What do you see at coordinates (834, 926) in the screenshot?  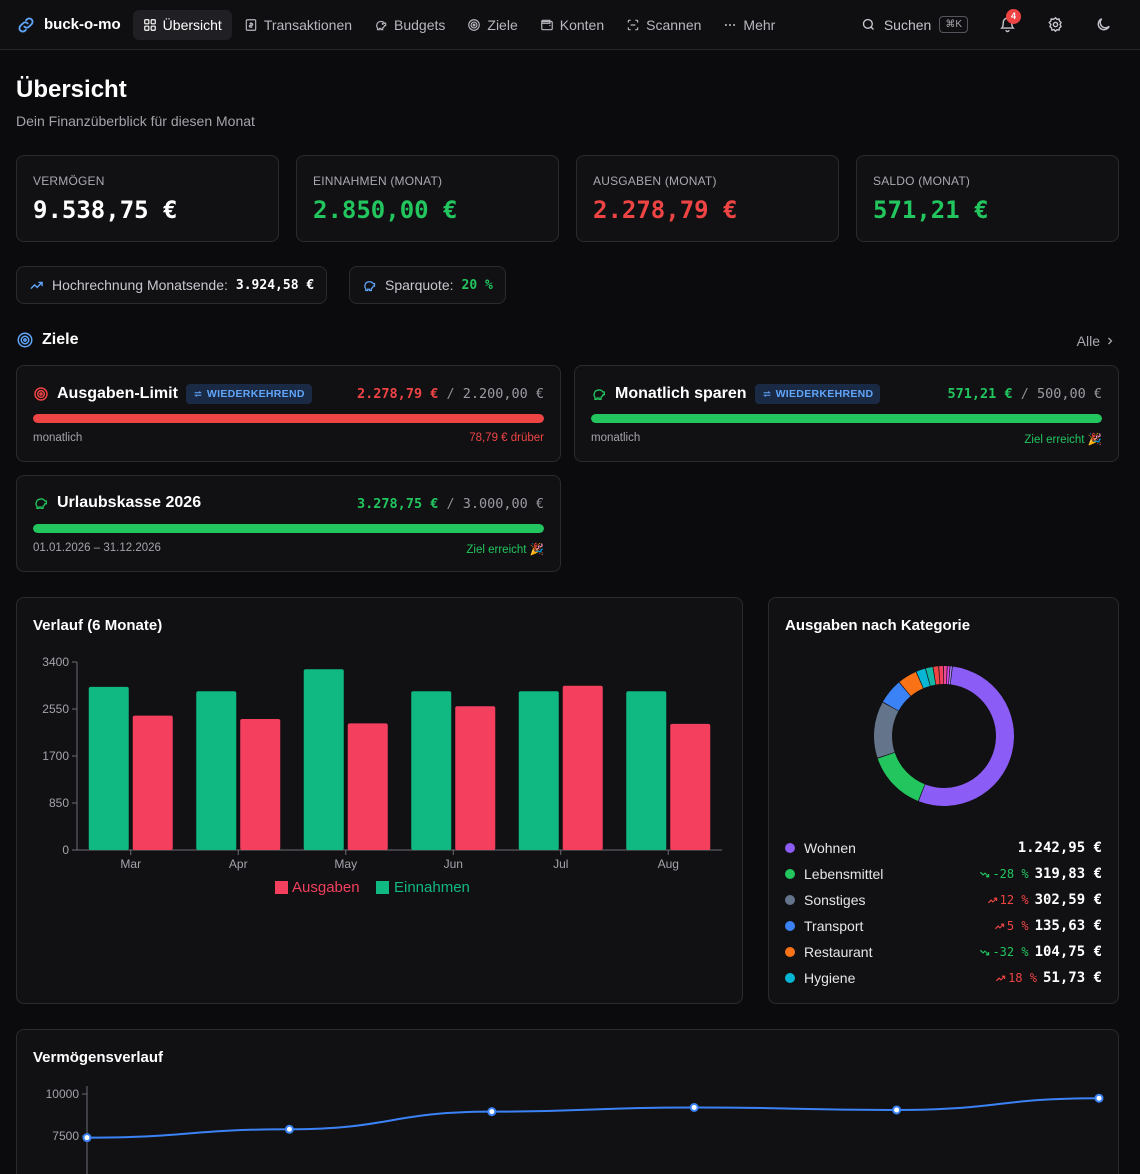 I see `category-label: Transport` at bounding box center [834, 926].